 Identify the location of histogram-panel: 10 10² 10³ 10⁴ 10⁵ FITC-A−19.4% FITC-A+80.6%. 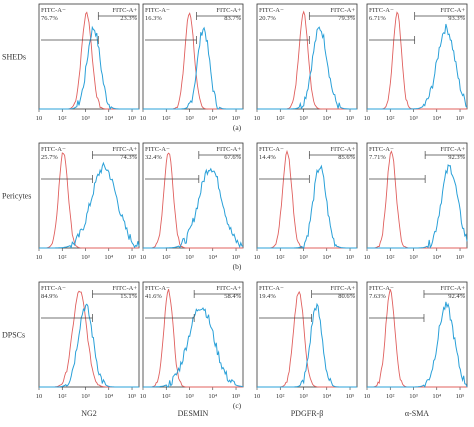
(306, 340).